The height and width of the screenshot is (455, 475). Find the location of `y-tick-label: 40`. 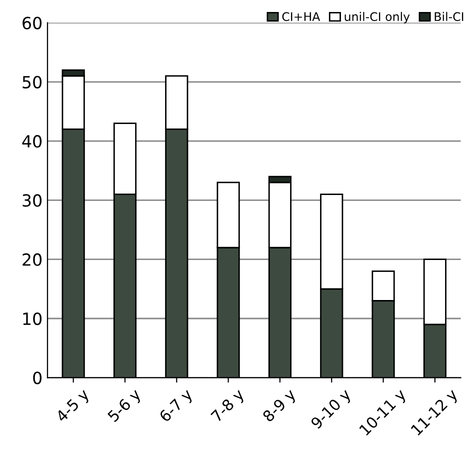

y-tick-label: 40 is located at coordinates (32, 141).